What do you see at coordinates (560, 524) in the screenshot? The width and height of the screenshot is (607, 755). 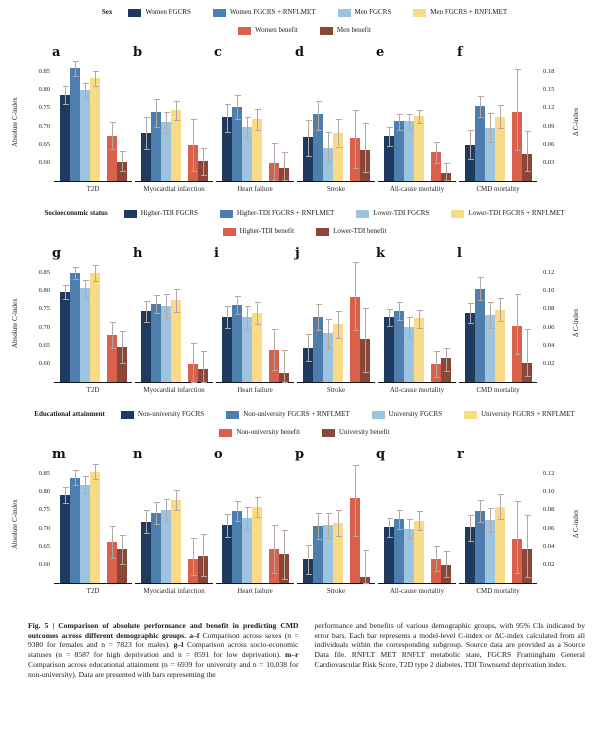 I see `right-axis-area: 0.12 0.10 0.08 0.06 0.04 0.02 Δ C-index` at bounding box center [560, 524].